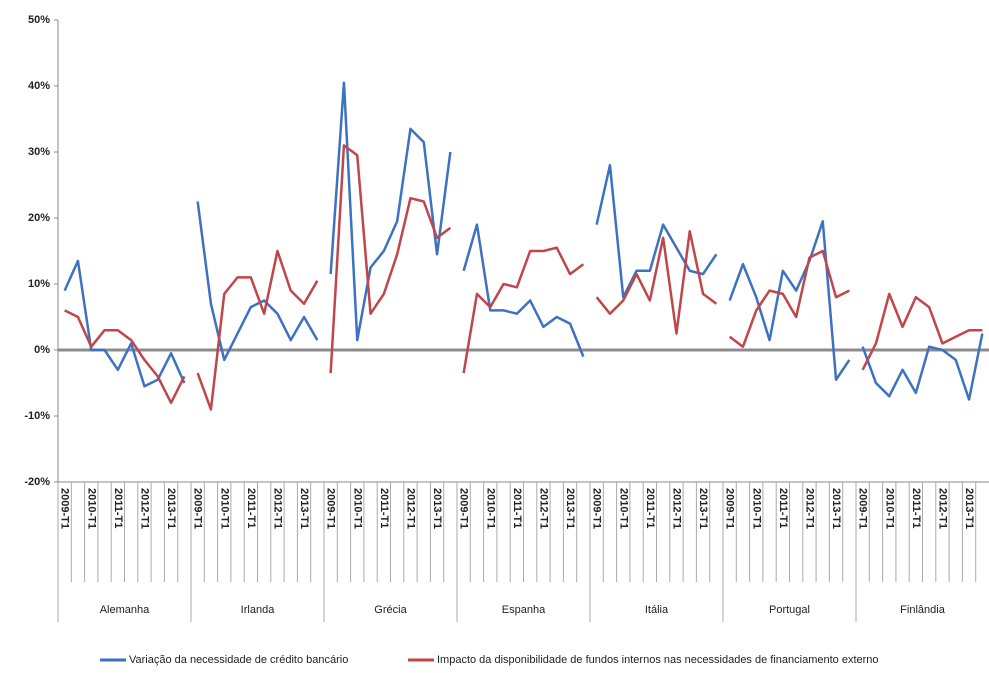 Image resolution: width=989 pixels, height=673 pixels. Describe the element at coordinates (524, 610) in the screenshot. I see `group-label: Espanha` at that location.